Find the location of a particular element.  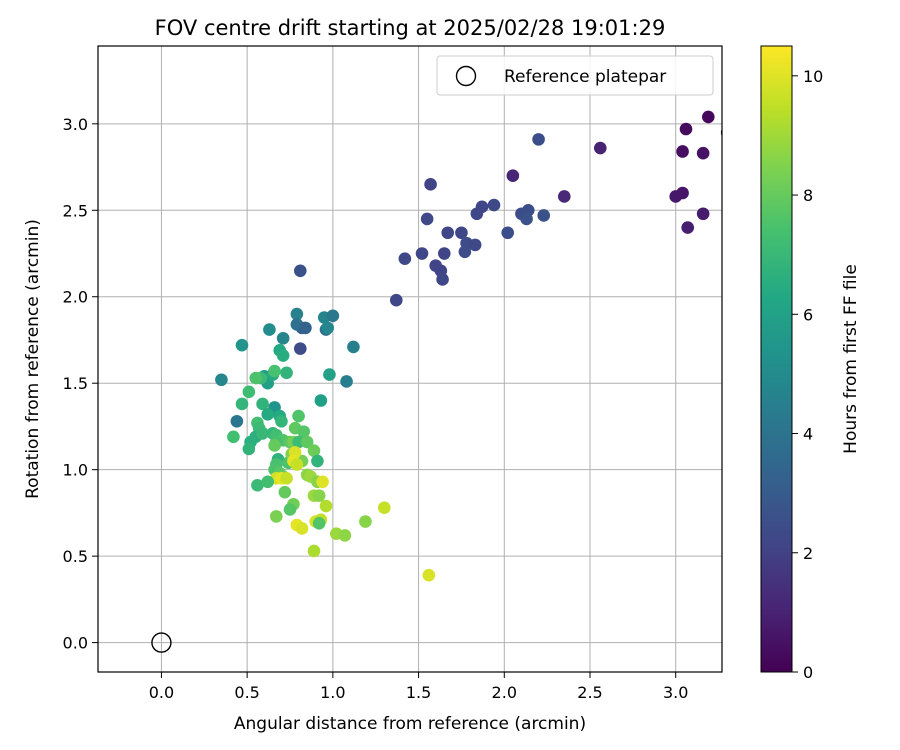

y-tick-label: 1.0 is located at coordinates (75, 470).